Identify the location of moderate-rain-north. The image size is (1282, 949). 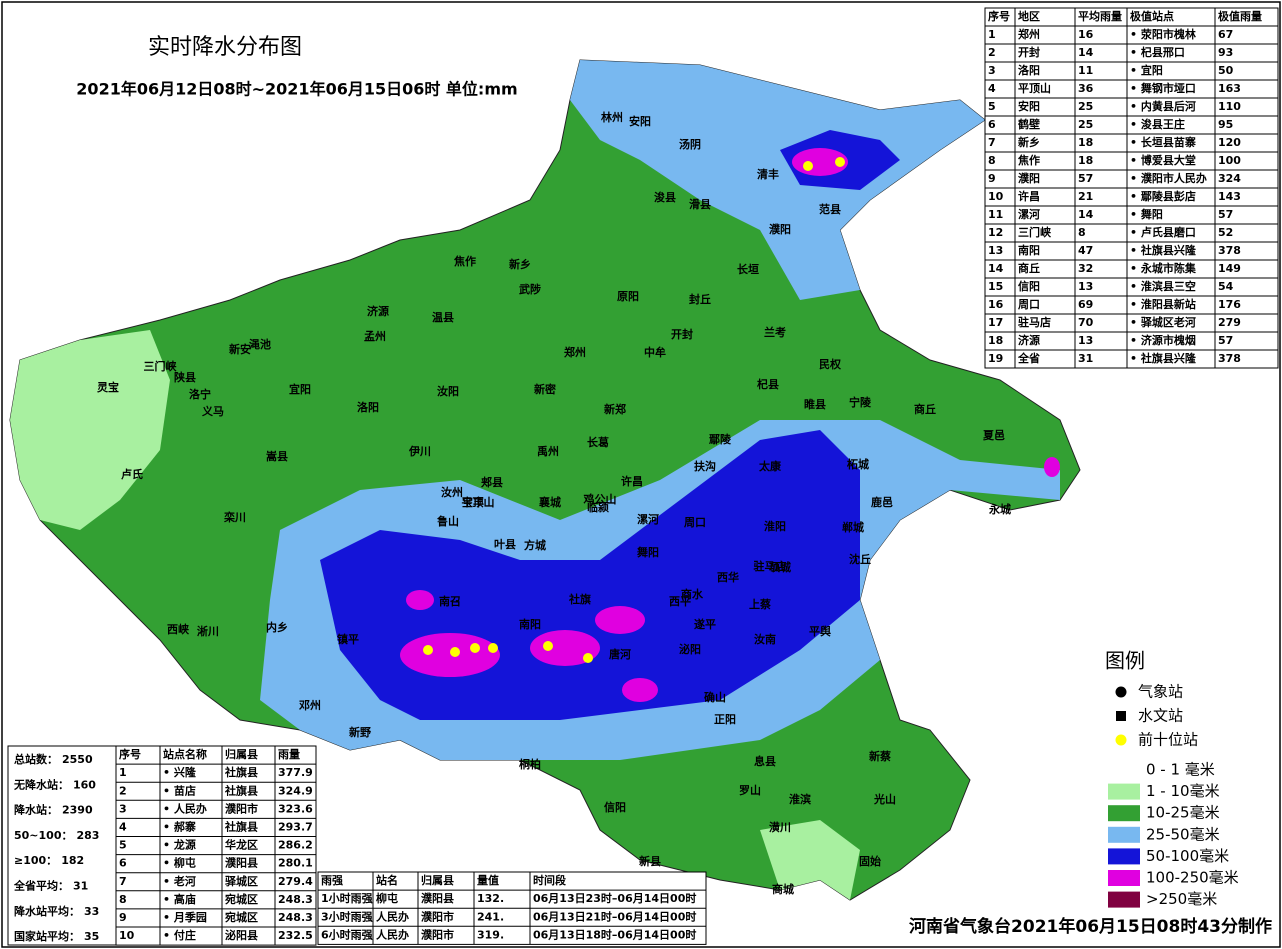
(777, 180).